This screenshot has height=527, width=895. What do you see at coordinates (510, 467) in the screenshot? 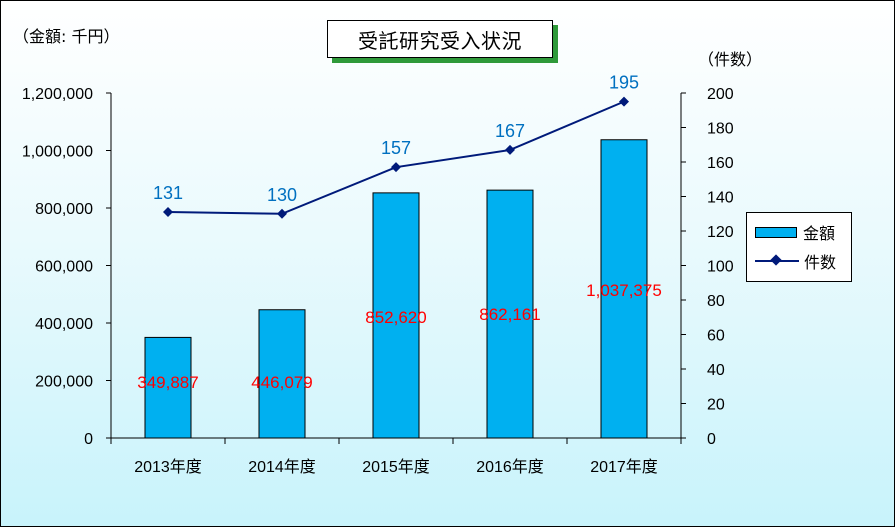
I see `x-tick-label: 2016年度` at bounding box center [510, 467].